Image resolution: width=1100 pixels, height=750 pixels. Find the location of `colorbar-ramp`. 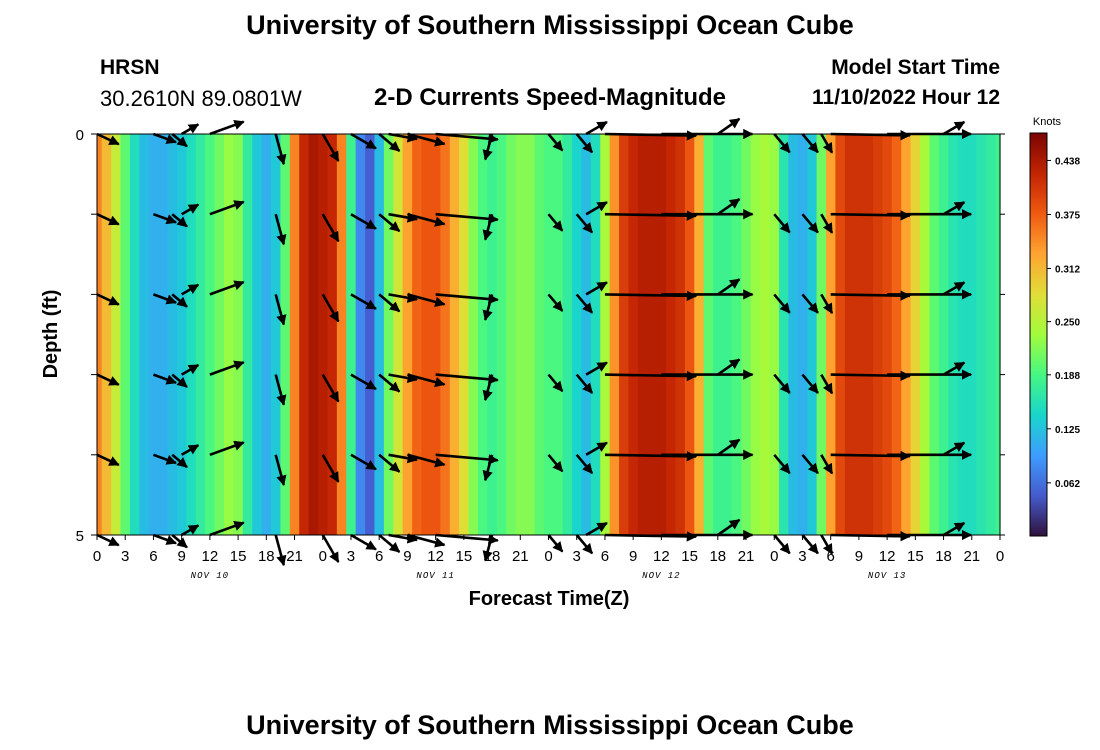

colorbar-ramp is located at coordinates (1038, 334).